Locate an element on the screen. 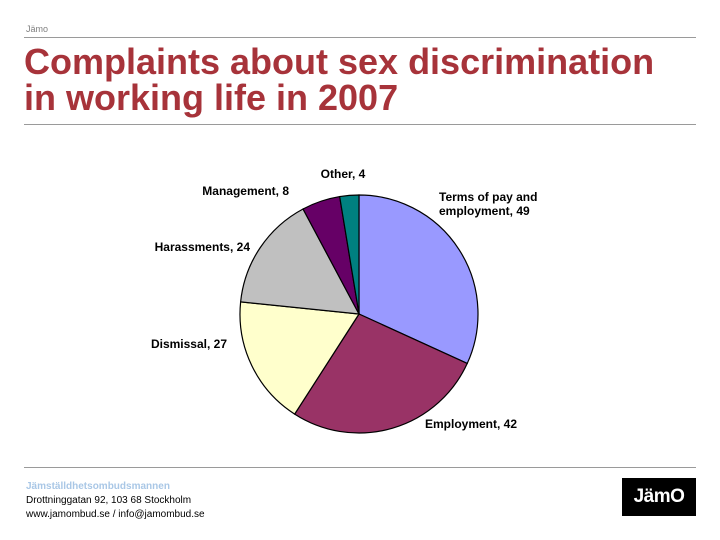 Image resolution: width=720 pixels, height=540 pixels. pie-slice-harassments is located at coordinates (300, 261).